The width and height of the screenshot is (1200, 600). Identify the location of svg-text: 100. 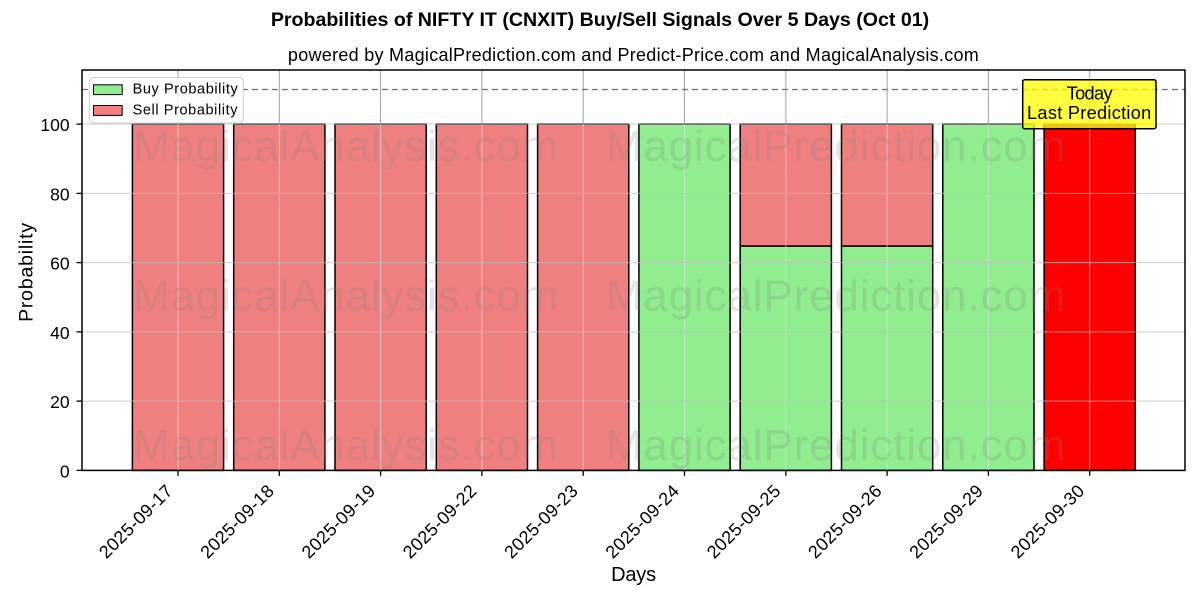
(54, 125).